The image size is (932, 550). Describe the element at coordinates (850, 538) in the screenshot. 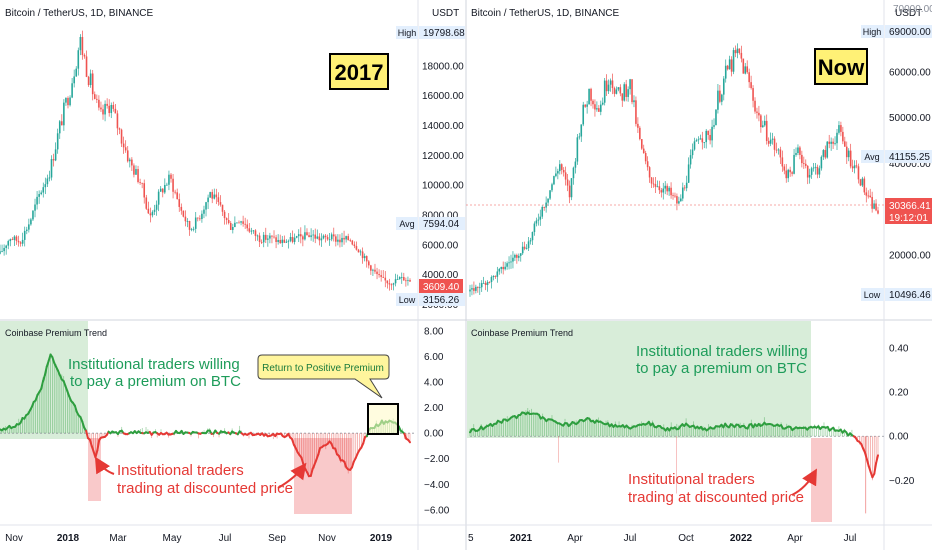

I see `x-tick-label: Jul` at that location.